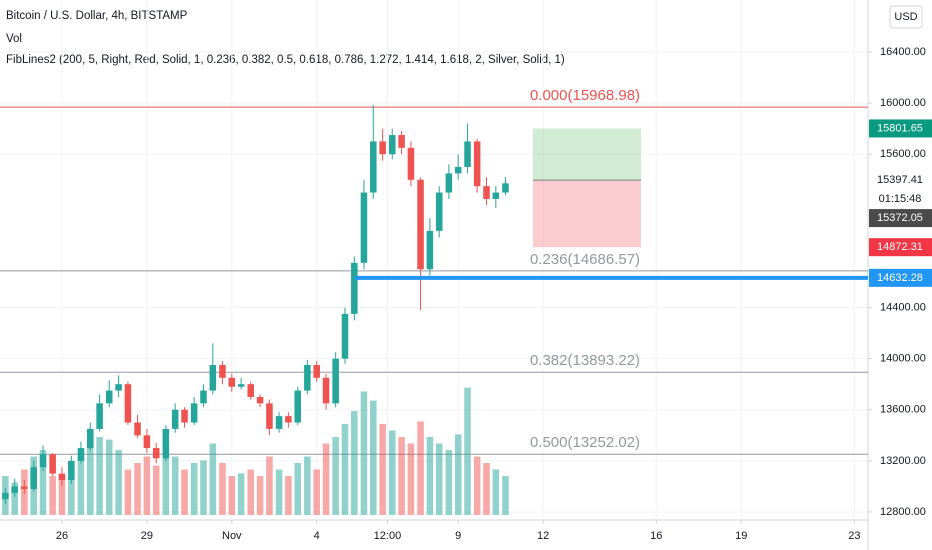  What do you see at coordinates (587, 154) in the screenshot?
I see `target-zone` at bounding box center [587, 154].